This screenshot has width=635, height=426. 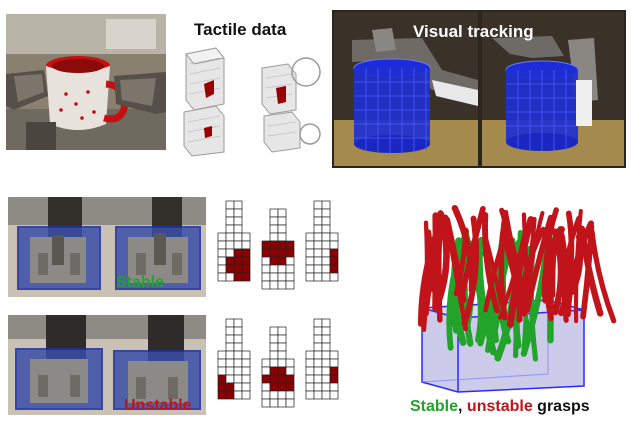 I want to click on stable-grasp-stroke, so click(x=458, y=290).